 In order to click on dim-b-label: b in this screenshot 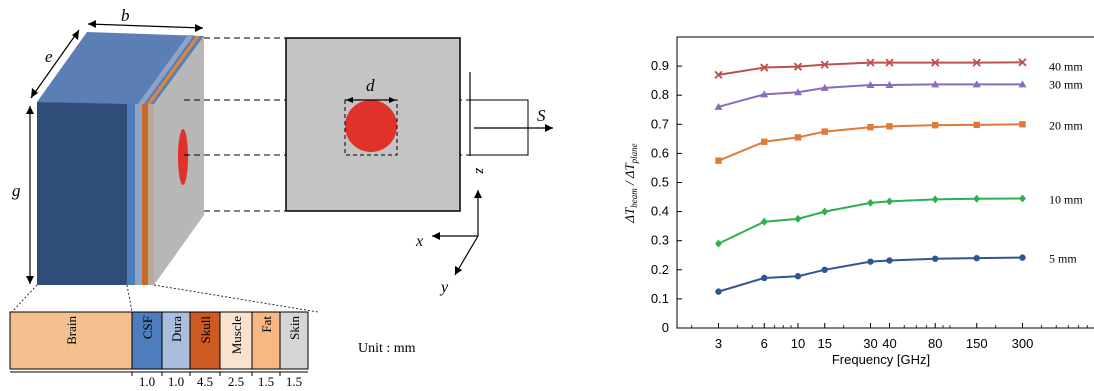, I will do `click(125, 15)`.